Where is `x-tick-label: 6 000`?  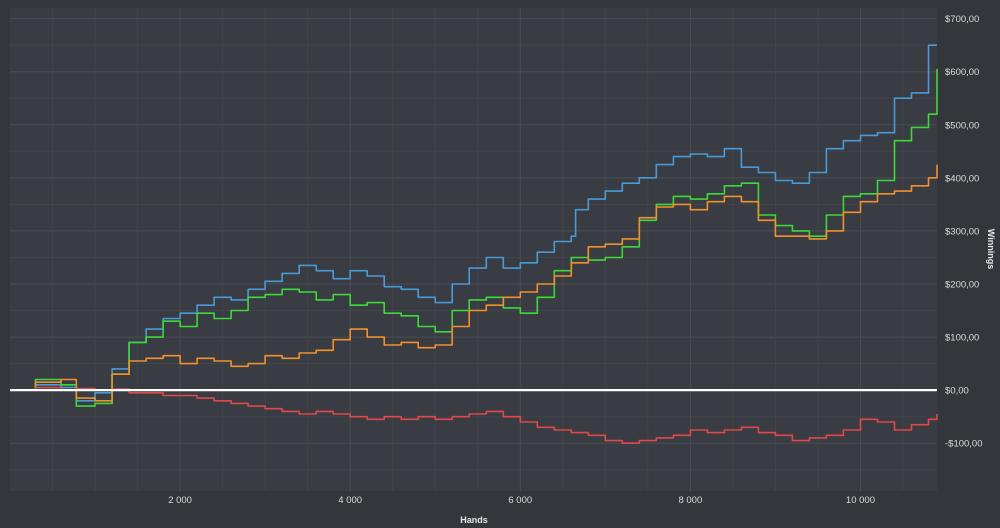
x-tick-label: 6 000 is located at coordinates (520, 500).